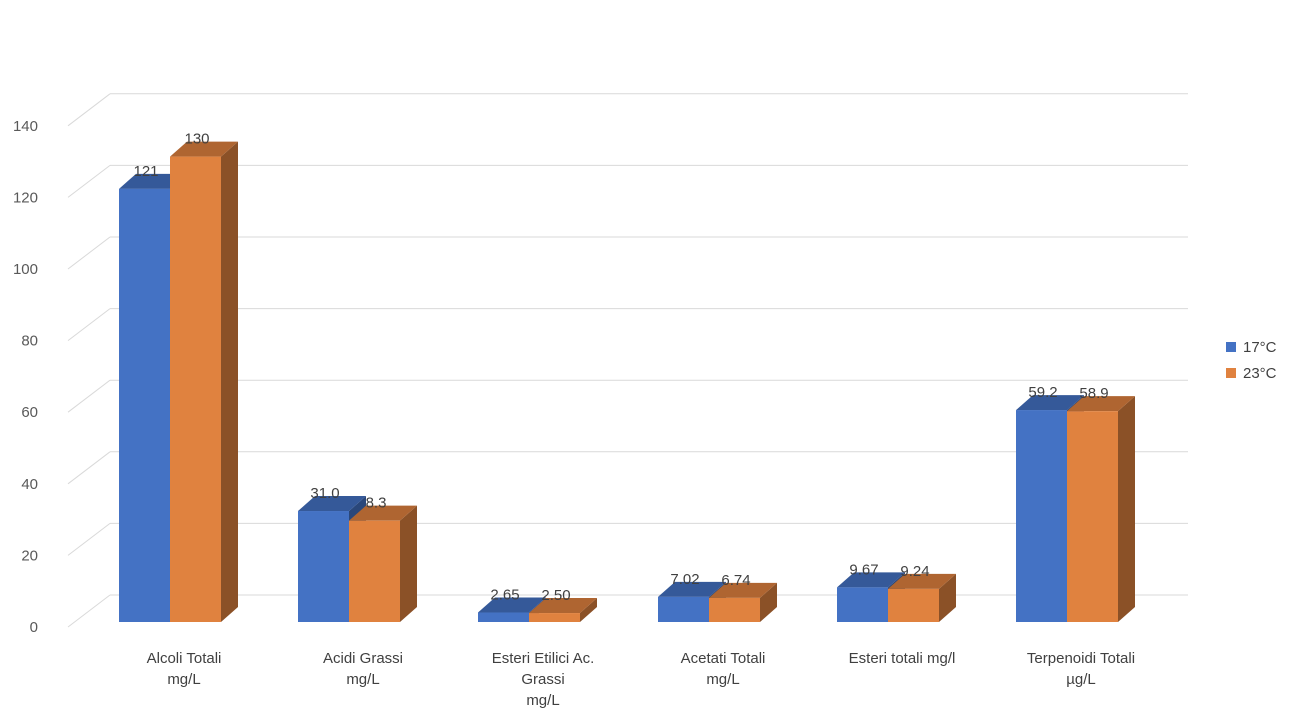 The image size is (1290, 727). What do you see at coordinates (914, 571) in the screenshot?
I see `data-label: 9.24` at bounding box center [914, 571].